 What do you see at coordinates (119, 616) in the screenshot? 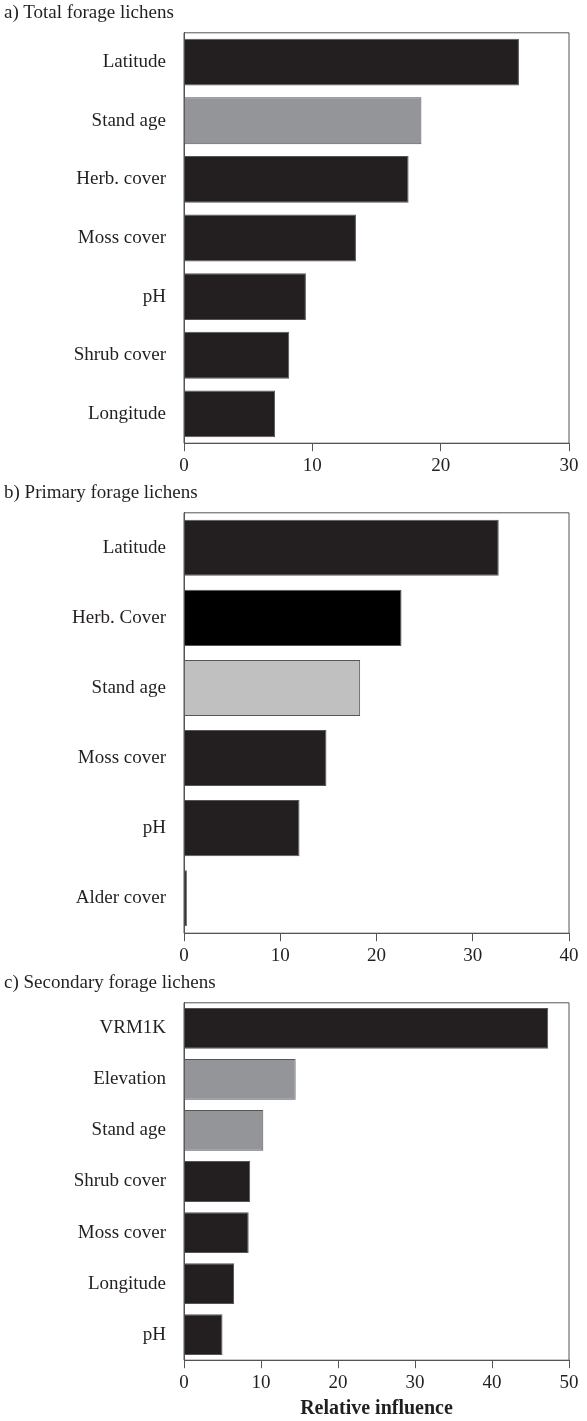
I see `y-tick-label: Herb. Cover` at bounding box center [119, 616].